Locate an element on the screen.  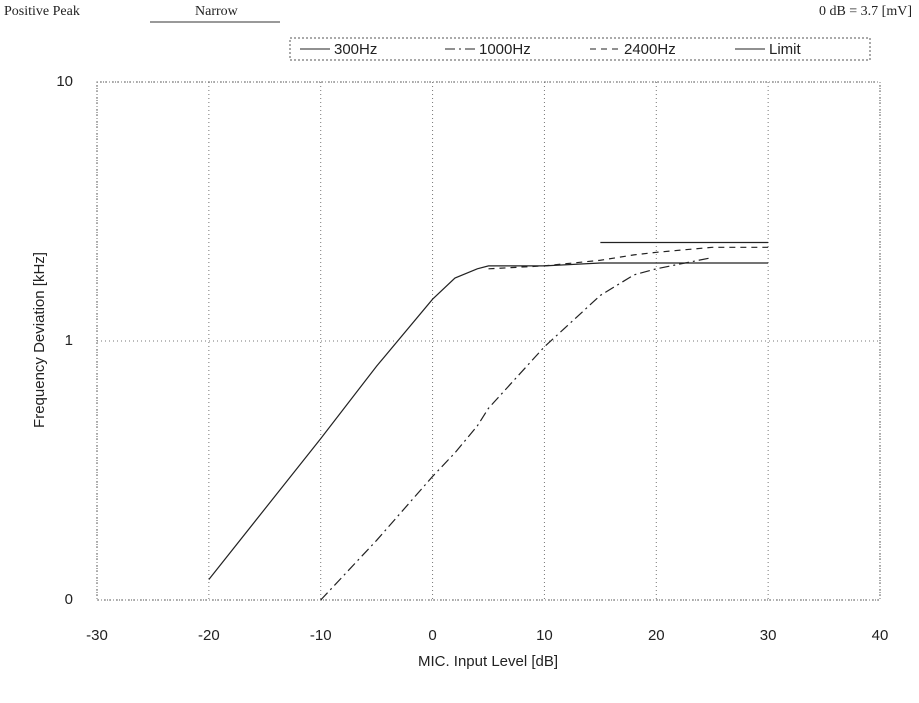
x-tick-label: 0 is located at coordinates (432, 635).